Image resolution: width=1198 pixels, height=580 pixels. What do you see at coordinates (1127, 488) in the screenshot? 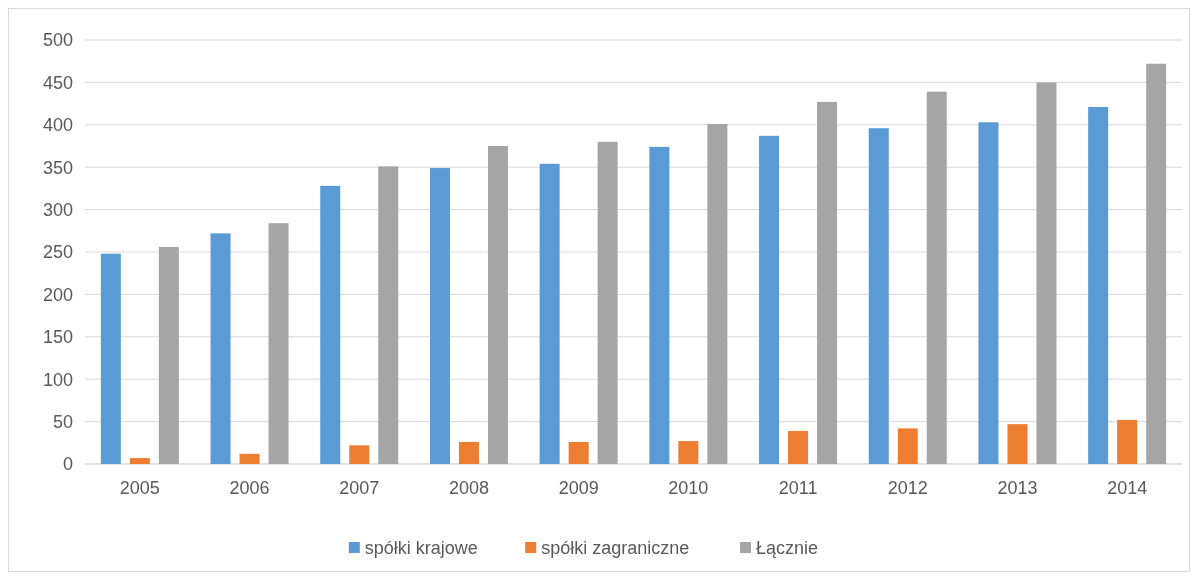
I see `x-tick-label: 2014` at bounding box center [1127, 488].